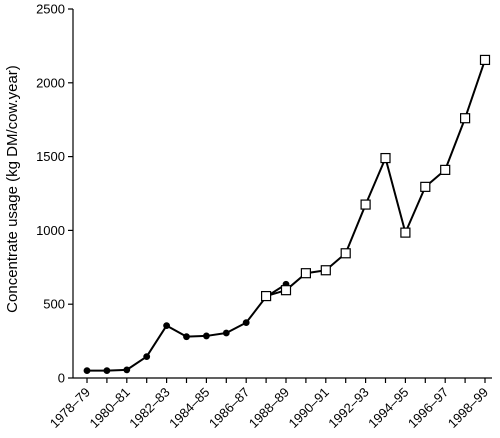 The height and width of the screenshot is (438, 500). I want to click on y-tick-label: 2500, so click(50, 9).